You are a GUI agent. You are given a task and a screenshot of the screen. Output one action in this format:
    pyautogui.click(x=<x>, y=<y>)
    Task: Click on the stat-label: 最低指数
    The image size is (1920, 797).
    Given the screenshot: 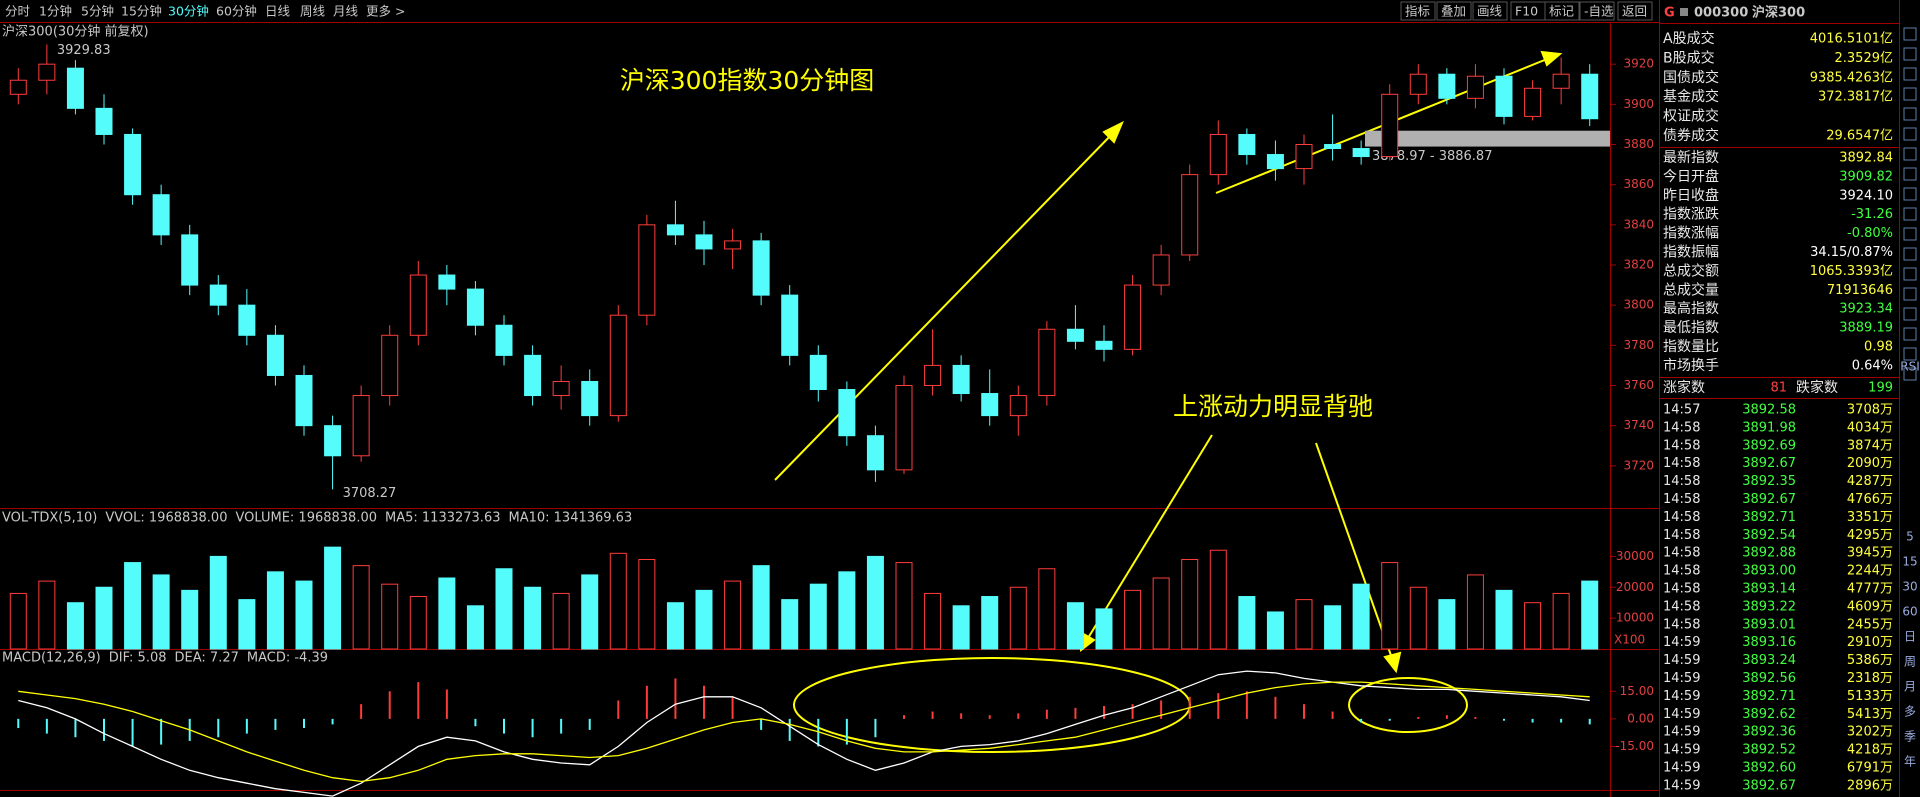 What is the action you would take?
    pyautogui.click(x=1691, y=328)
    